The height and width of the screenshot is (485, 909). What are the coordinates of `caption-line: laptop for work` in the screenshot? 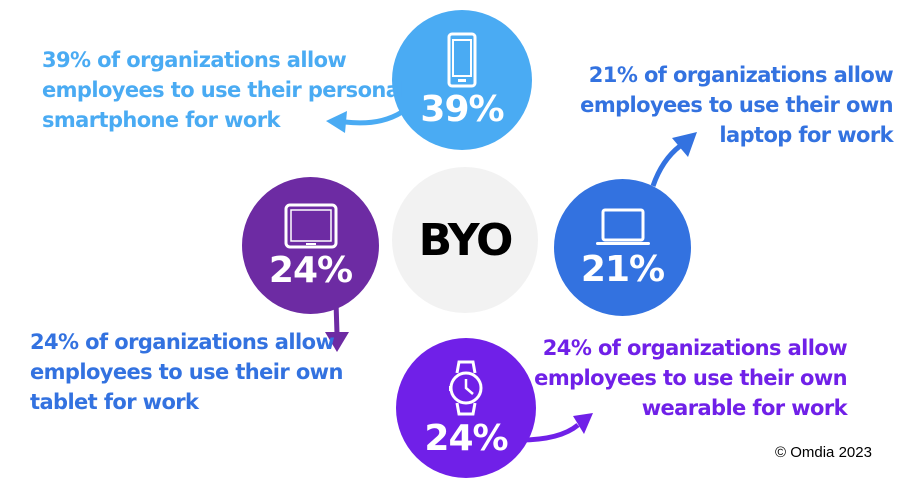 It's located at (806, 135).